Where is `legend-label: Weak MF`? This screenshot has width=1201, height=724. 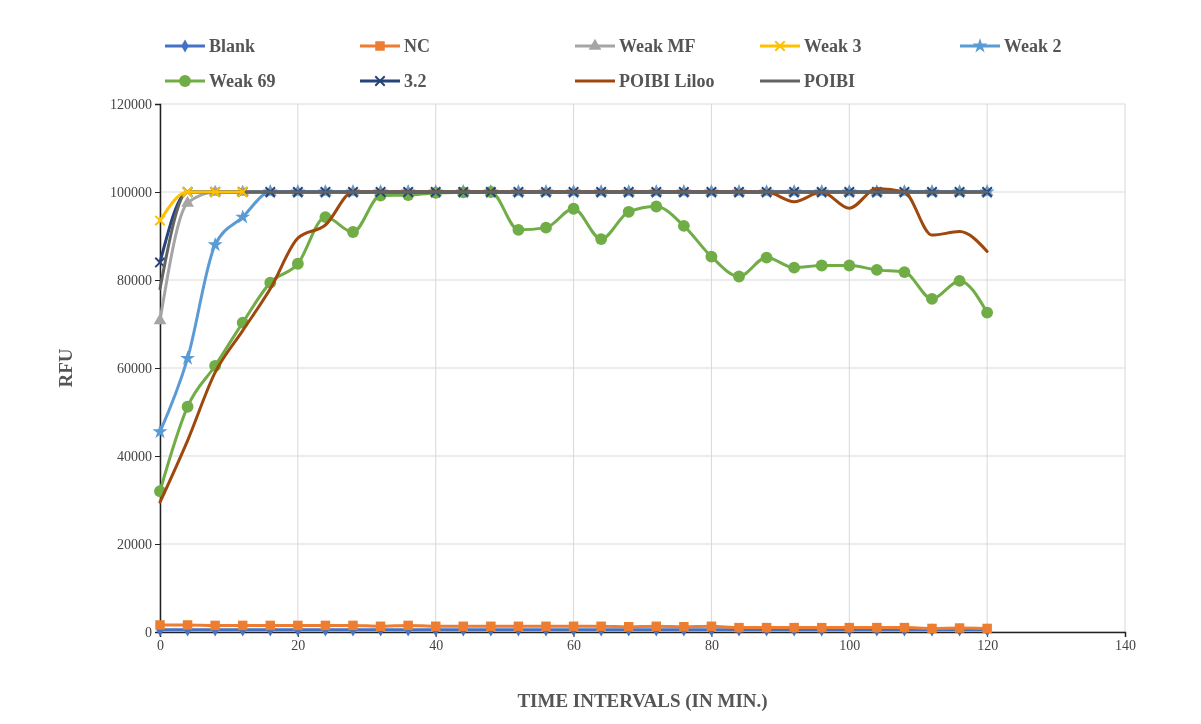 legend-label: Weak MF is located at coordinates (657, 46).